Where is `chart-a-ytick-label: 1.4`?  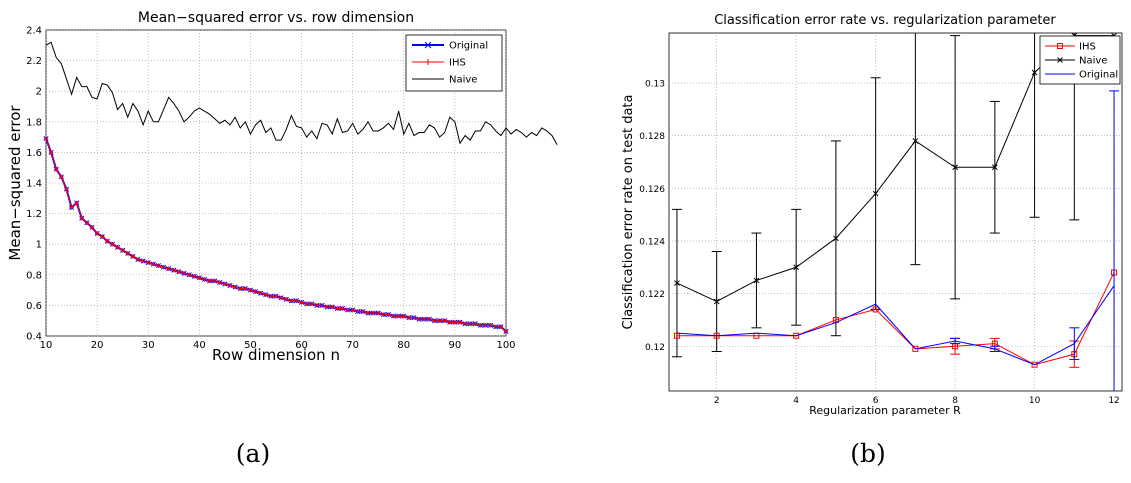
chart-a-ytick-label: 1.4 is located at coordinates (34, 184).